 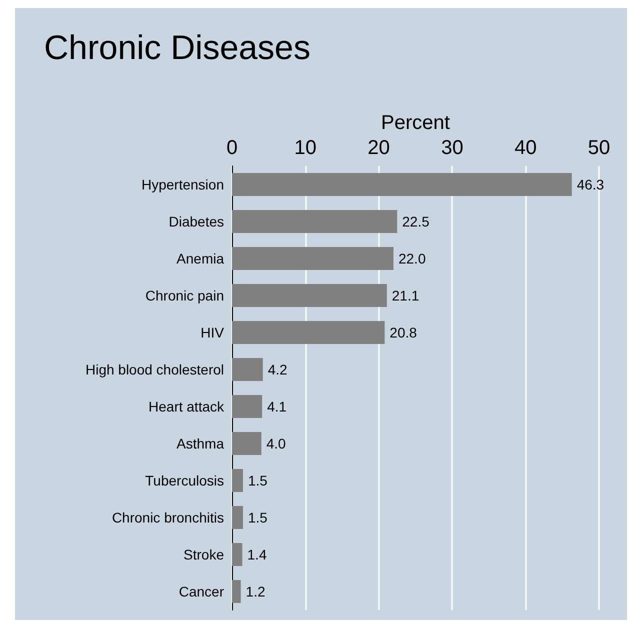 I want to click on data-label: 4.0, so click(x=276, y=444).